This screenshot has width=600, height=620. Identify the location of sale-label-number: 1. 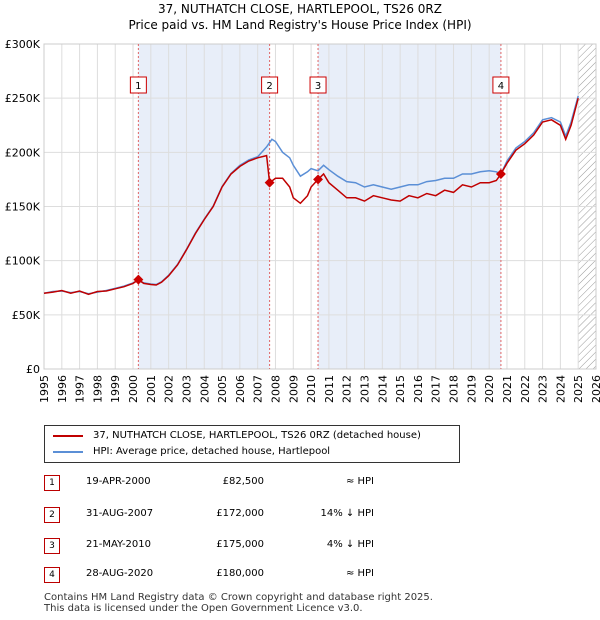
(138, 86).